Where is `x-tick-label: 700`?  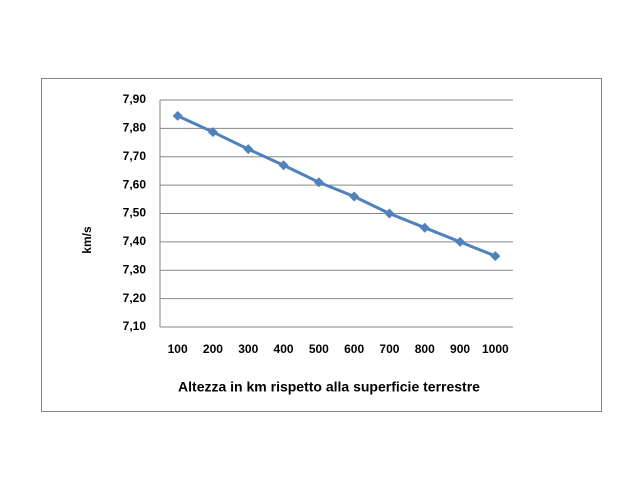
x-tick-label: 700 is located at coordinates (389, 349).